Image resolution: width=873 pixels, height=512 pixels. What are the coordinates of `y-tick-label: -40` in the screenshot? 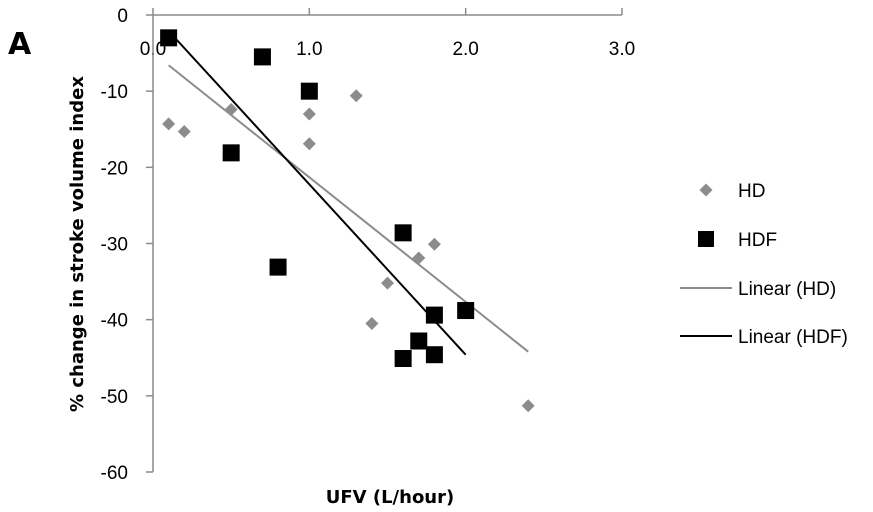 It's located at (114, 321).